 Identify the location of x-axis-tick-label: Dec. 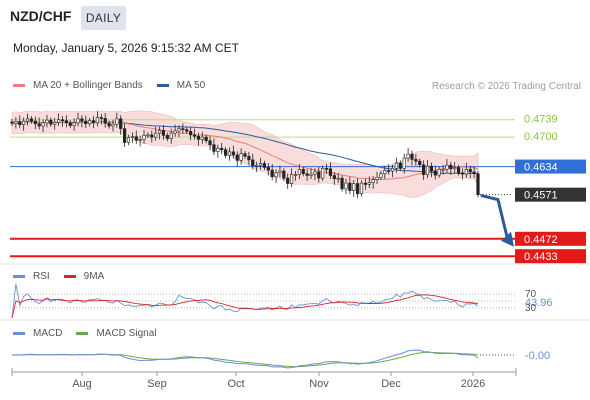
(391, 384).